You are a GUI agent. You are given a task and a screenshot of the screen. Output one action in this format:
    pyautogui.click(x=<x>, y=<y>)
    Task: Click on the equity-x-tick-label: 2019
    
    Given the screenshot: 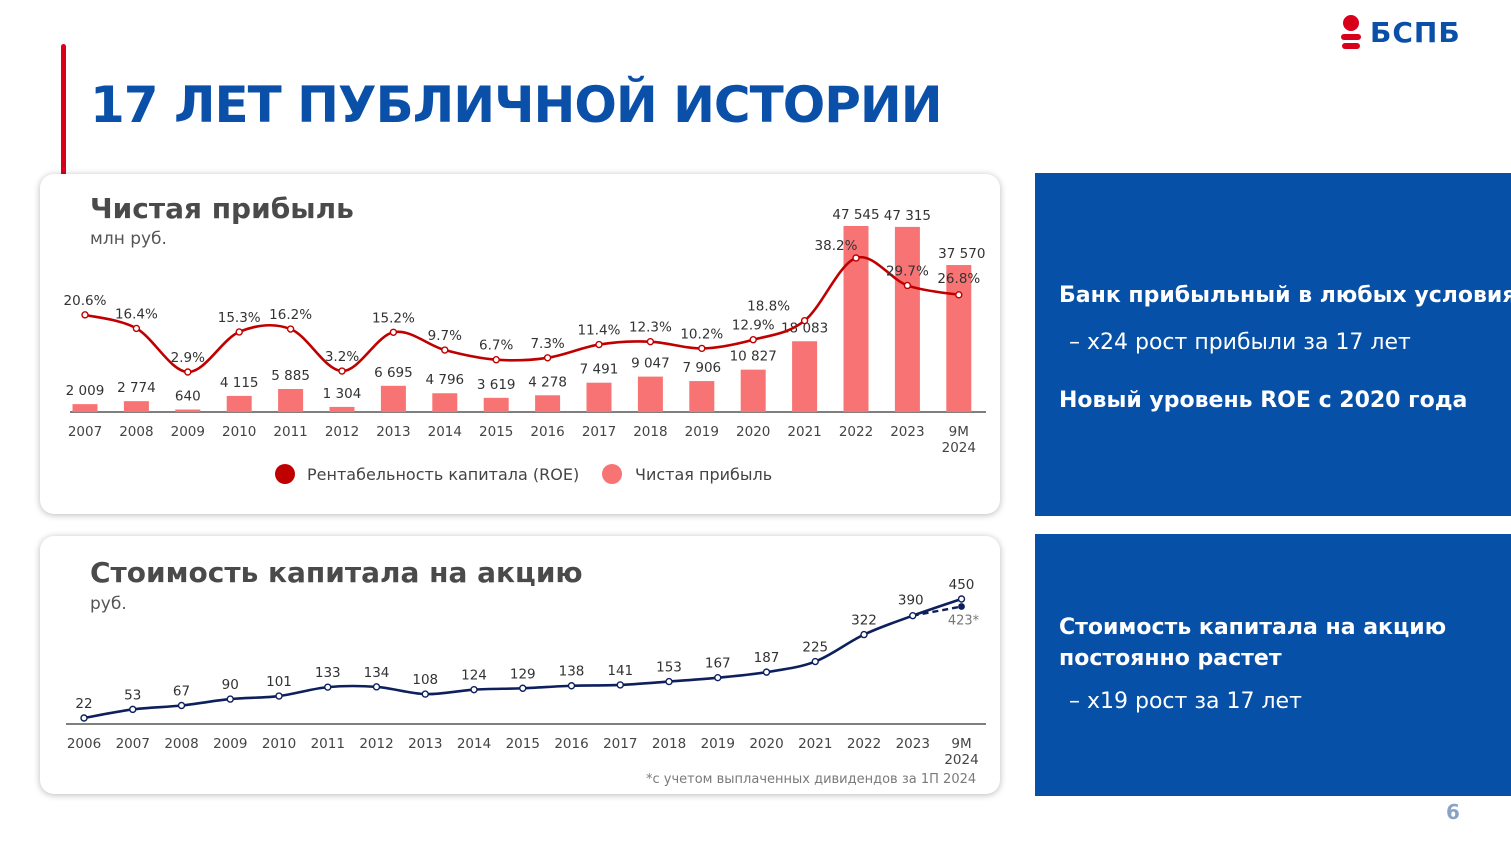 What is the action you would take?
    pyautogui.click(x=718, y=744)
    